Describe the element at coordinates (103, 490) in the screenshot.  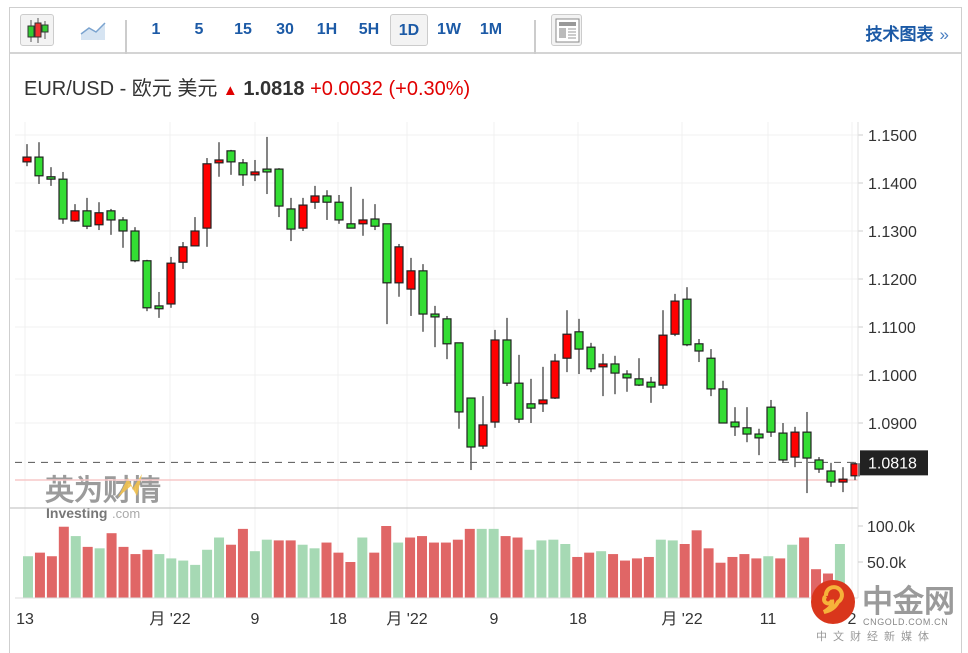
I see `watermark-cn: 英为财情` at that location.